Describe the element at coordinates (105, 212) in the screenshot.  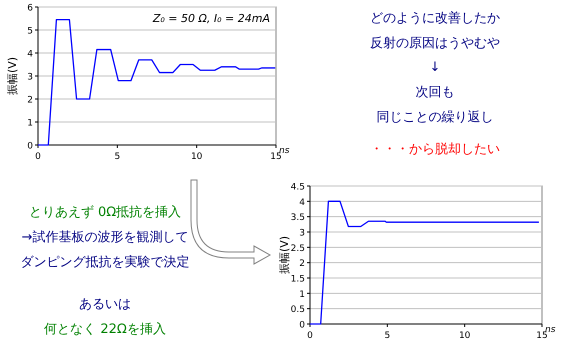
I see `text: とりあえず 0Ω抵抗を挿入` at that location.